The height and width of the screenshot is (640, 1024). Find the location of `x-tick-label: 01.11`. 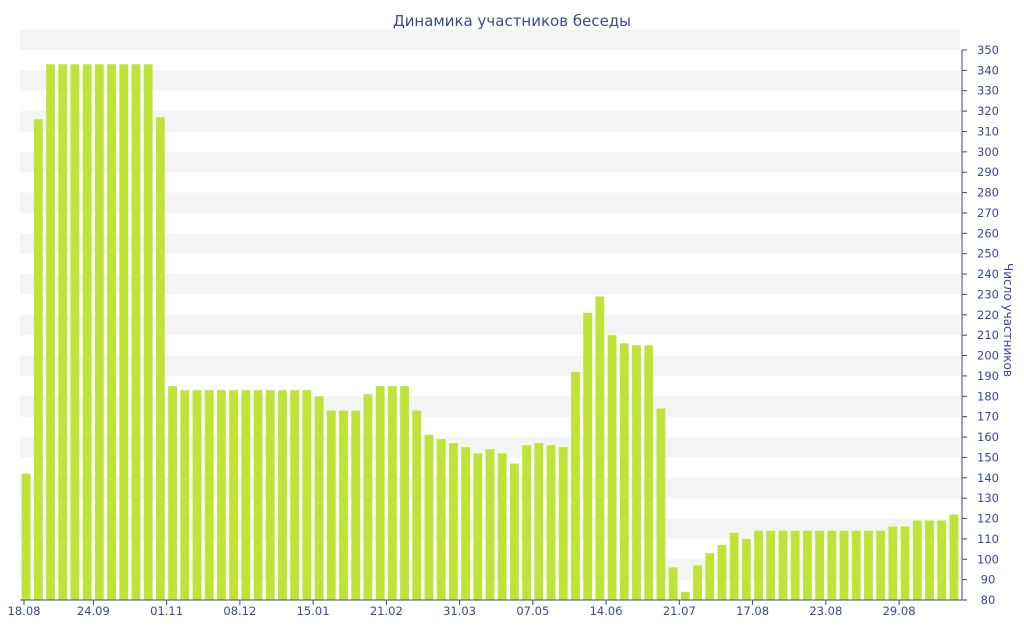

x-tick-label: 01.11 is located at coordinates (166, 611).